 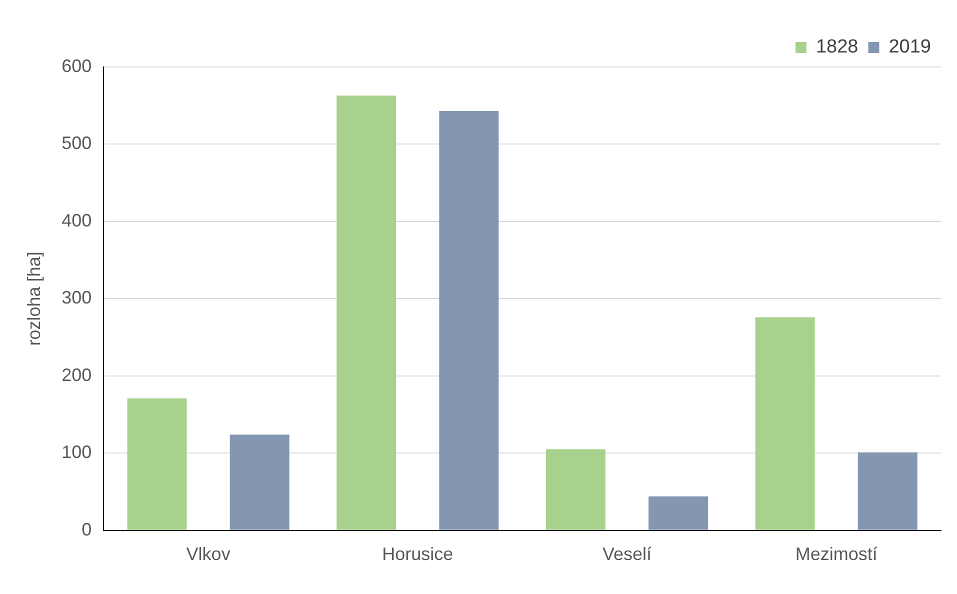 I want to click on y-tick-label: 400, so click(x=77, y=220).